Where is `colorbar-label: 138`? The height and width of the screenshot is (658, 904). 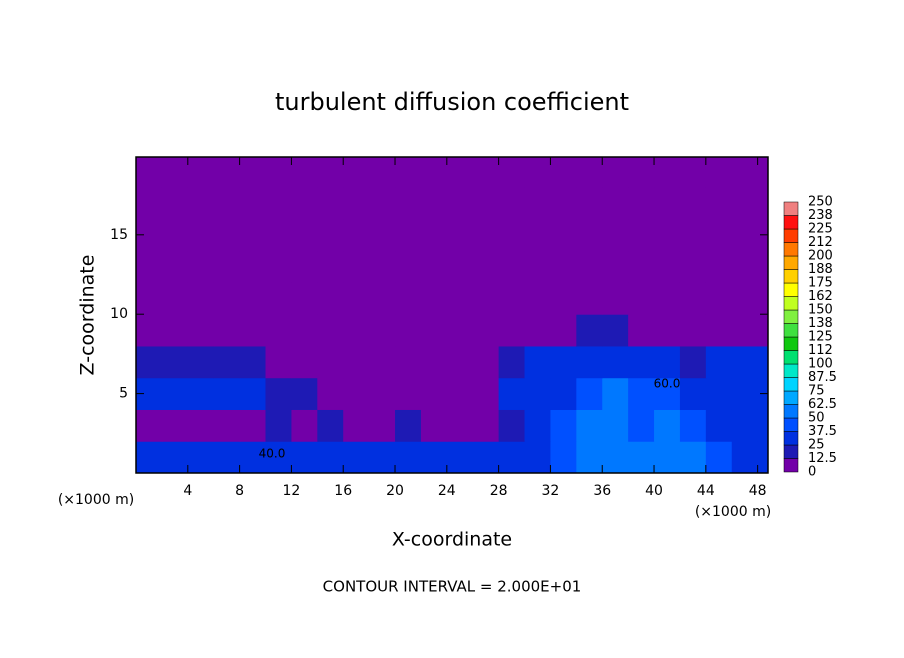
colorbar-label: 138 is located at coordinates (820, 323).